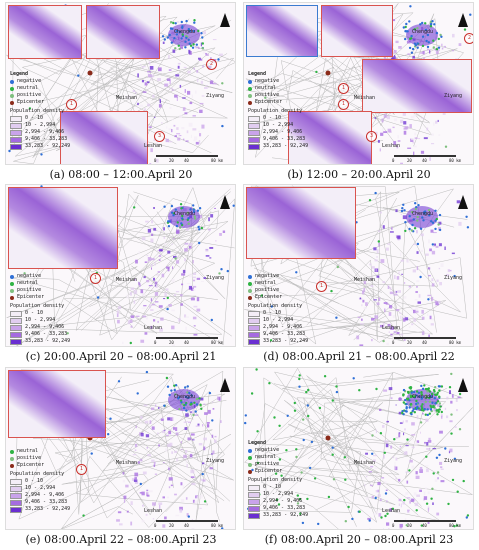 The width and height of the screenshot is (479, 550). I want to click on density-item: 33,283 - 92,249, so click(40, 341).